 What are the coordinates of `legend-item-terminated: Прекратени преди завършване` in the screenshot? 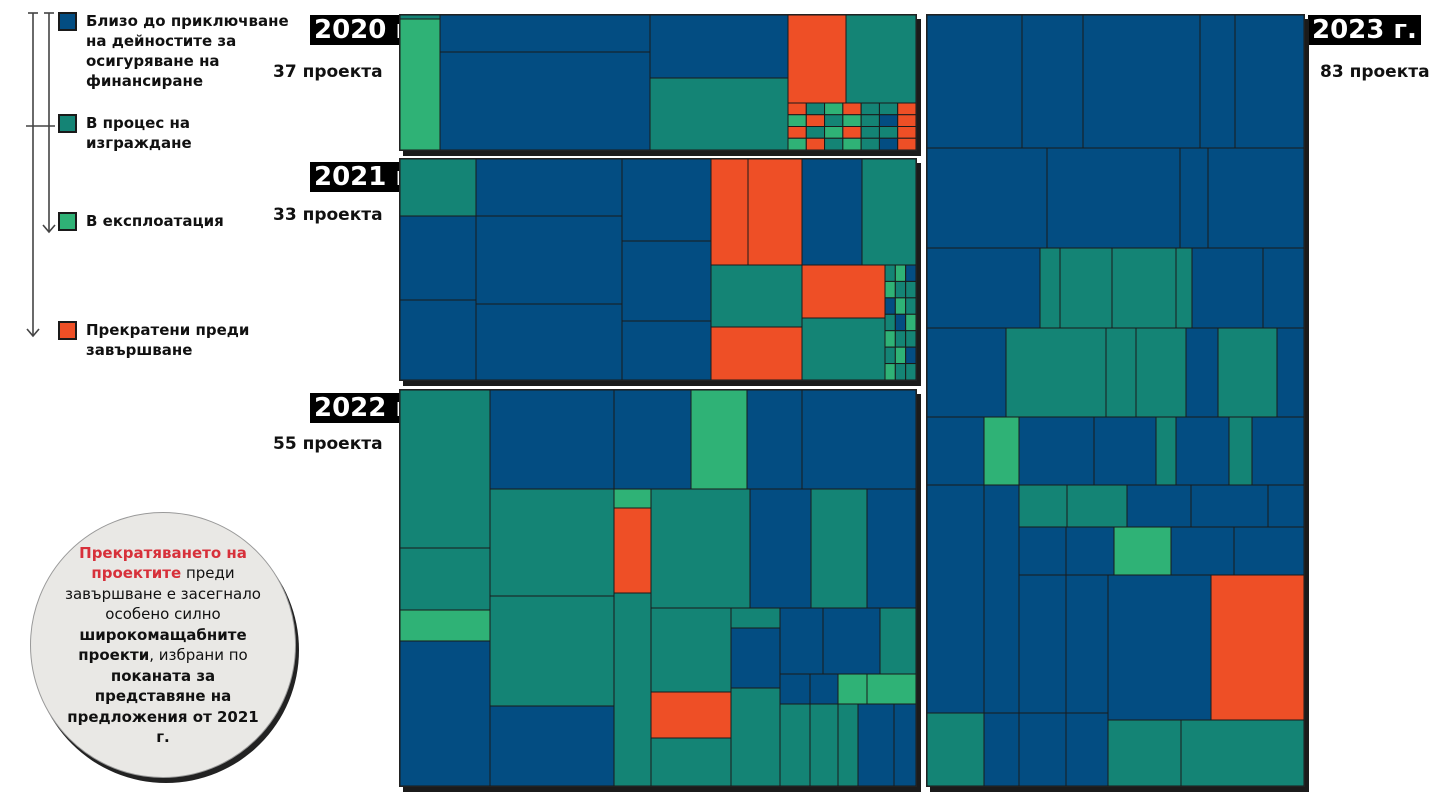 It's located at (173, 340).